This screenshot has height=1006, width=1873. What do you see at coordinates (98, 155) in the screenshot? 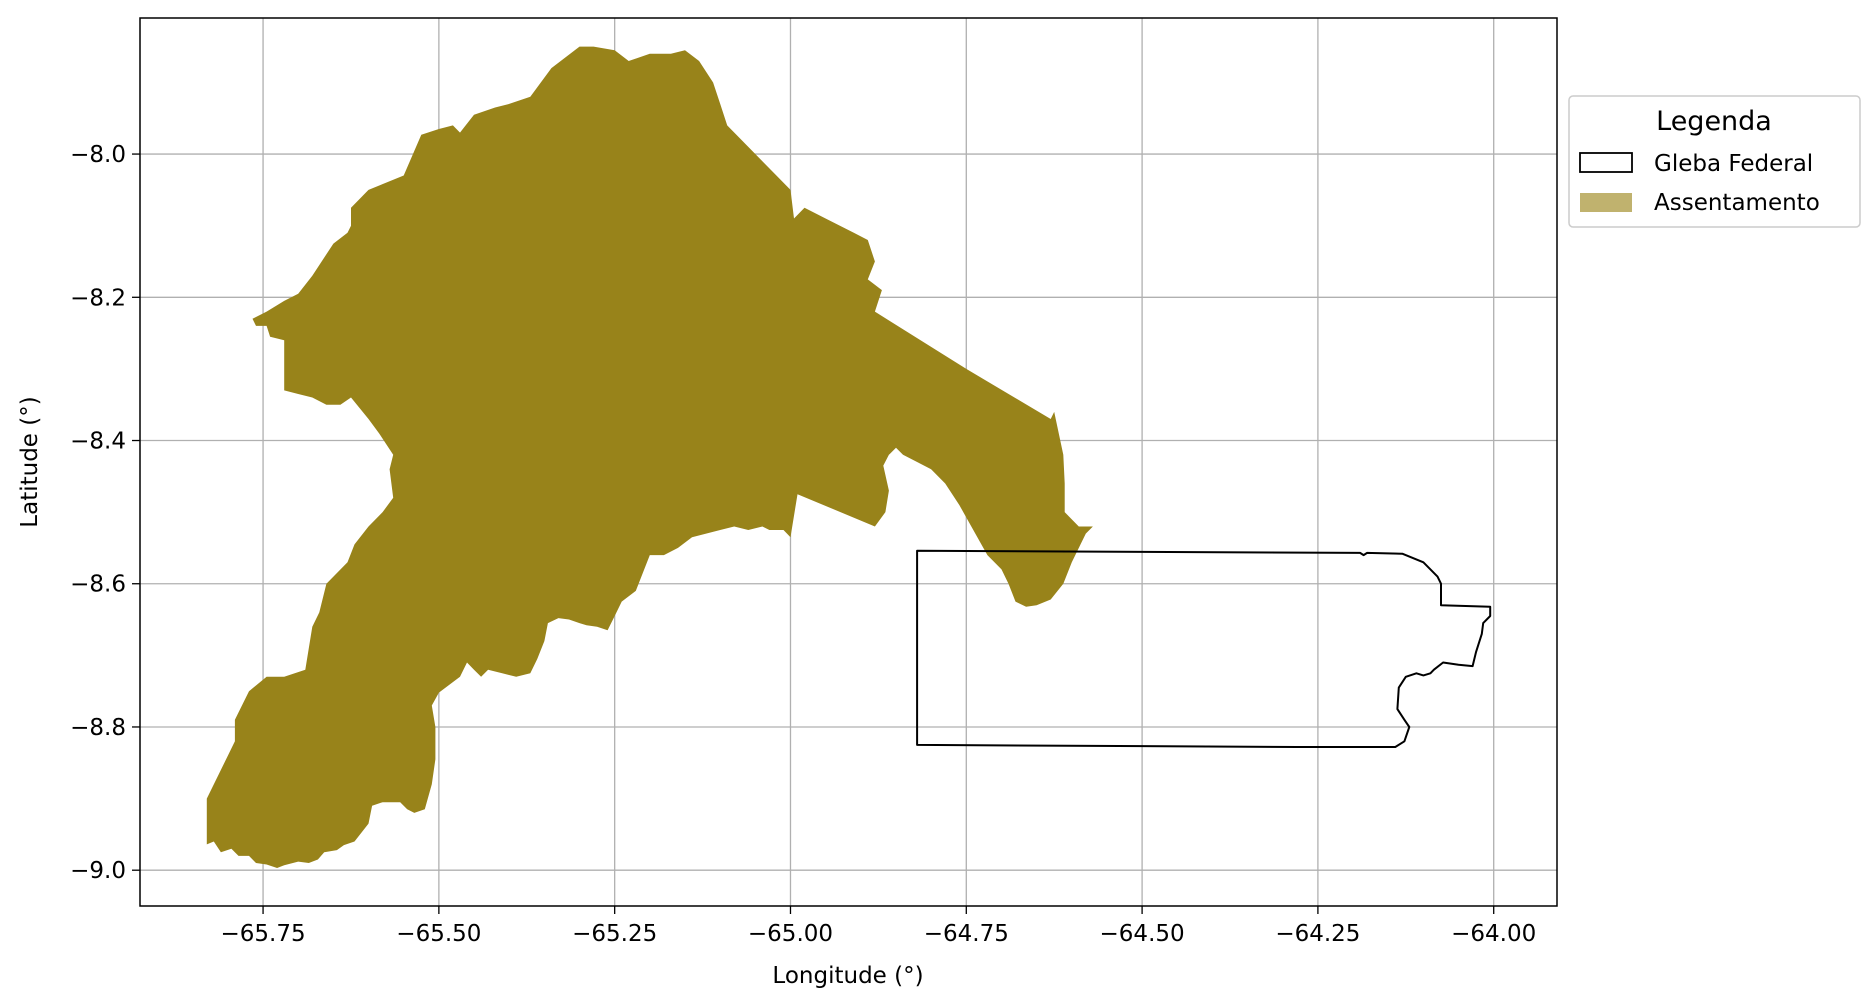
I see `y-tick-label: −8.0` at bounding box center [98, 155].